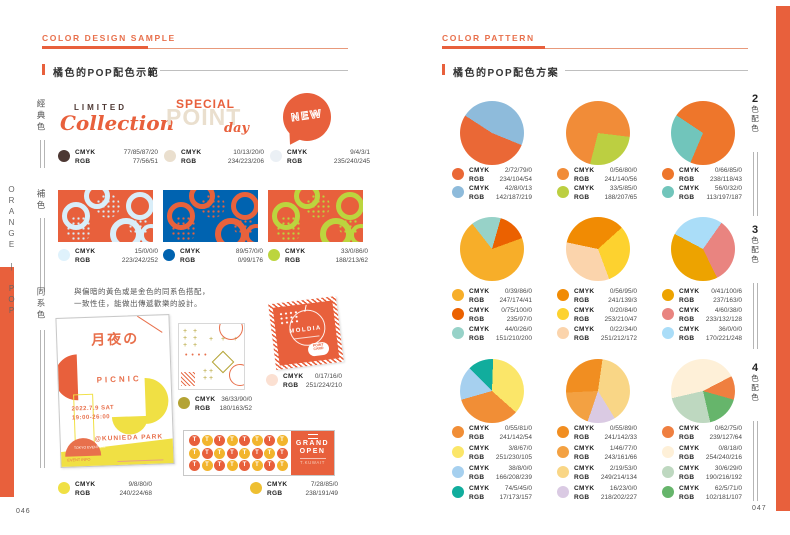 The height and width of the screenshot is (535, 790). I want to click on color-swatch-legend: CMYK RGB 4/60/38/0 233/132/128, so click(702, 315).